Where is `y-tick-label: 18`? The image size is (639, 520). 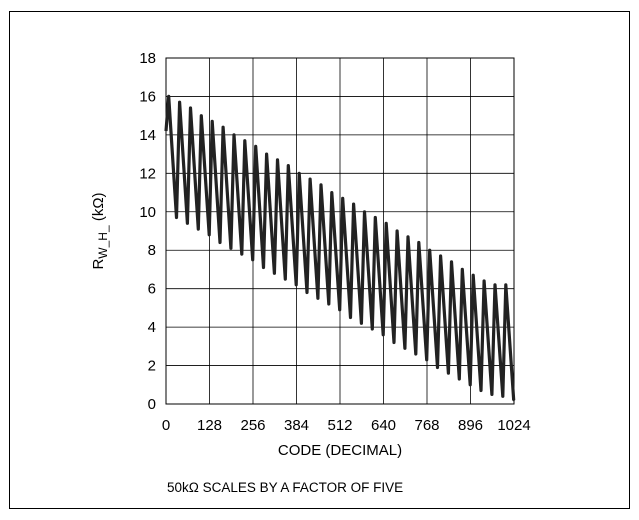 y-tick-label: 18 is located at coordinates (147, 58).